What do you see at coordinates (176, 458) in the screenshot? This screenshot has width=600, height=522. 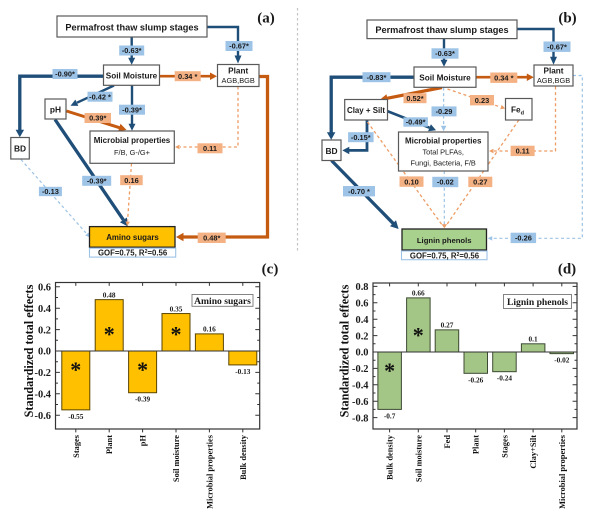 I see `svg-text: Soil moisture` at bounding box center [176, 458].